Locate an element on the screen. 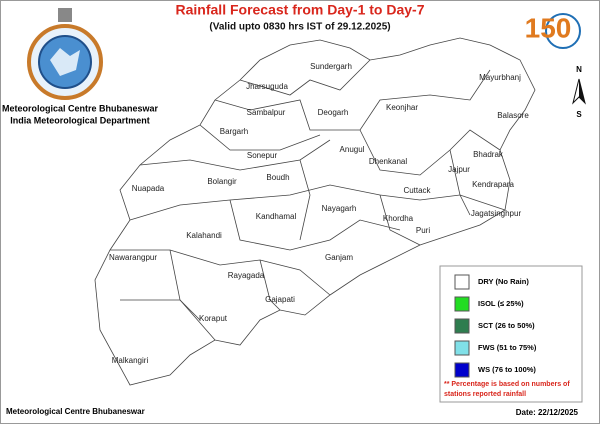 The width and height of the screenshot is (600, 424). emblem is located at coordinates (65, 54).